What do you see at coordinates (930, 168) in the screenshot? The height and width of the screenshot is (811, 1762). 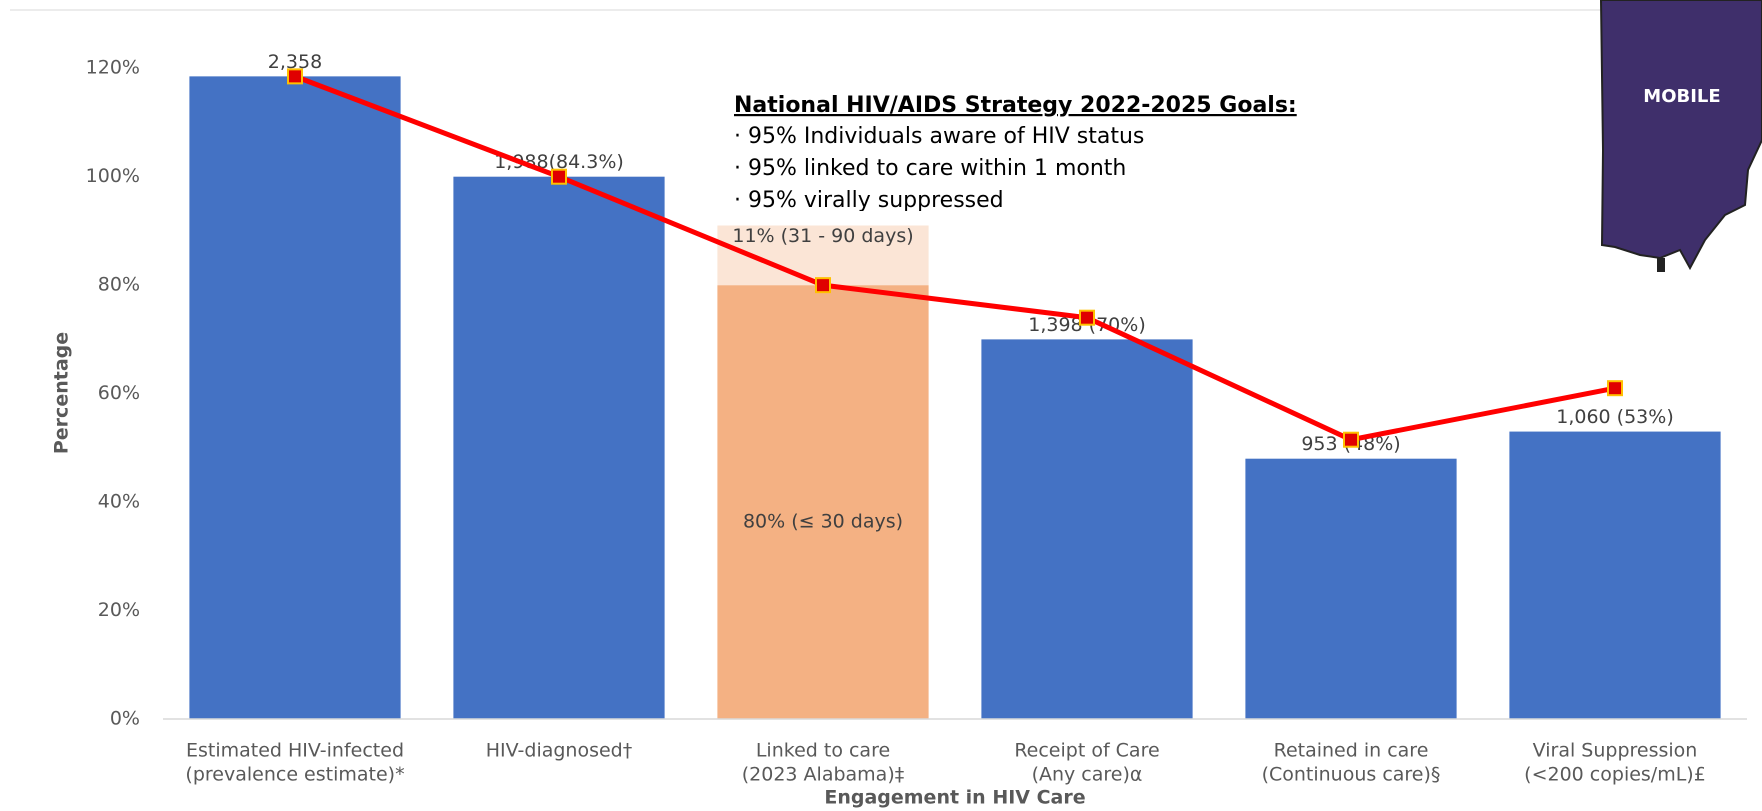 I see `annotation-bullet: · 95% linked to care within 1 month` at bounding box center [930, 168].